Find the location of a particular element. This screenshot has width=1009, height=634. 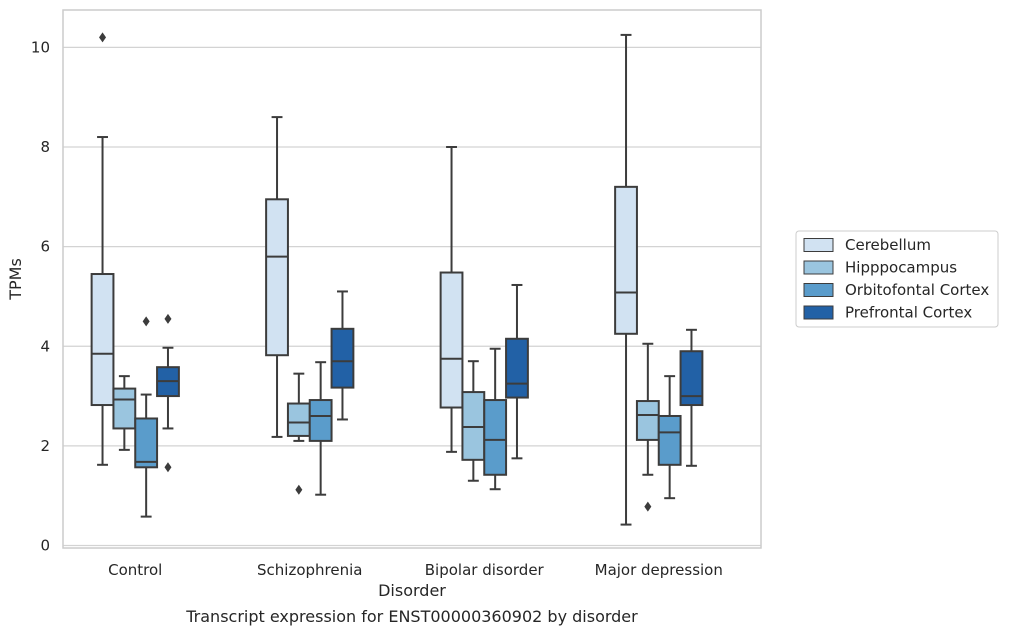

legend-swatch-hipppocampus is located at coordinates (818, 267).